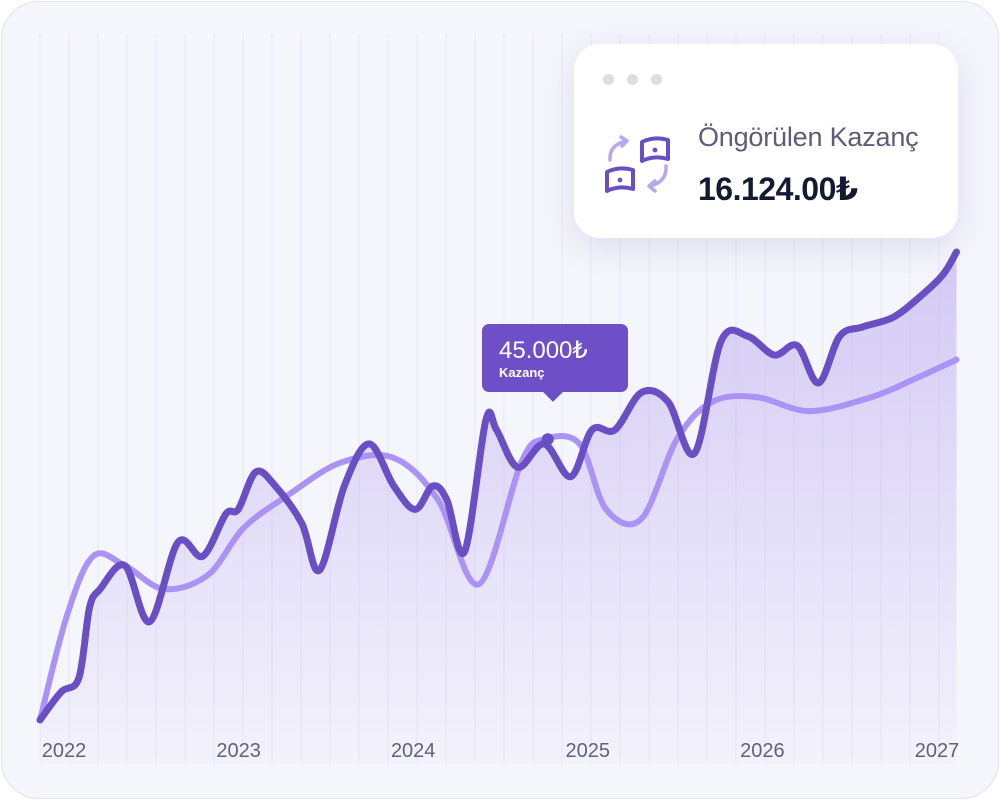 The width and height of the screenshot is (1000, 800). I want to click on tooltip-marker, so click(547, 439).